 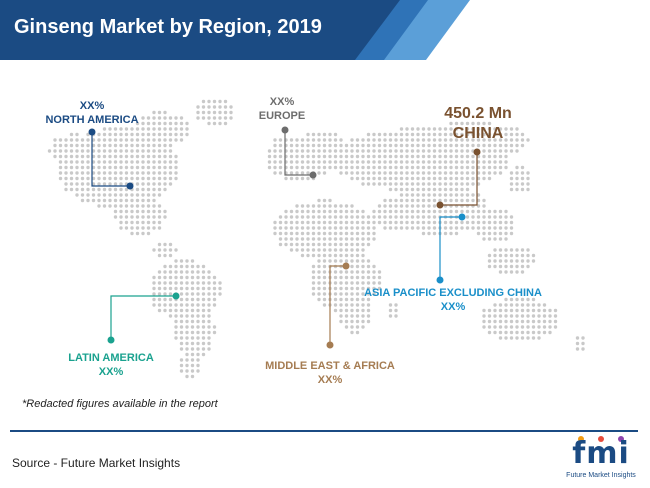 What do you see at coordinates (111, 372) in the screenshot?
I see `latin-america-value: XX%` at bounding box center [111, 372].